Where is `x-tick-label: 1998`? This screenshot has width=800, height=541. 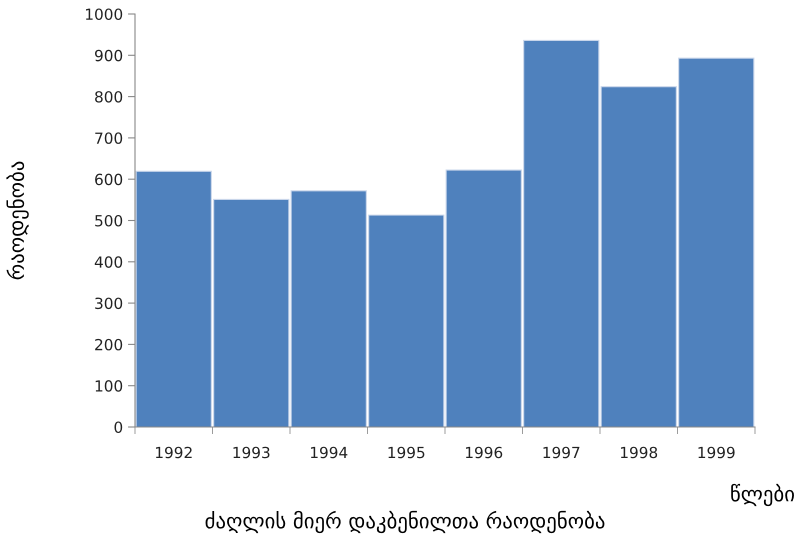
x-tick-label: 1998 is located at coordinates (639, 452).